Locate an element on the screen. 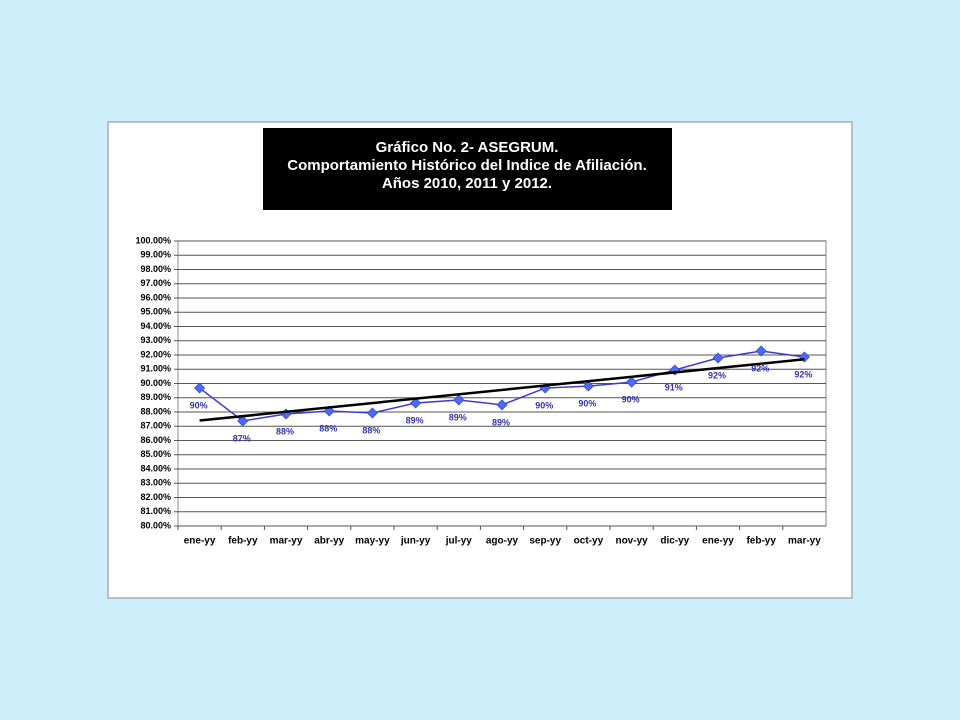 The width and height of the screenshot is (960, 720). y-tick-label: 97.00% is located at coordinates (155, 283).